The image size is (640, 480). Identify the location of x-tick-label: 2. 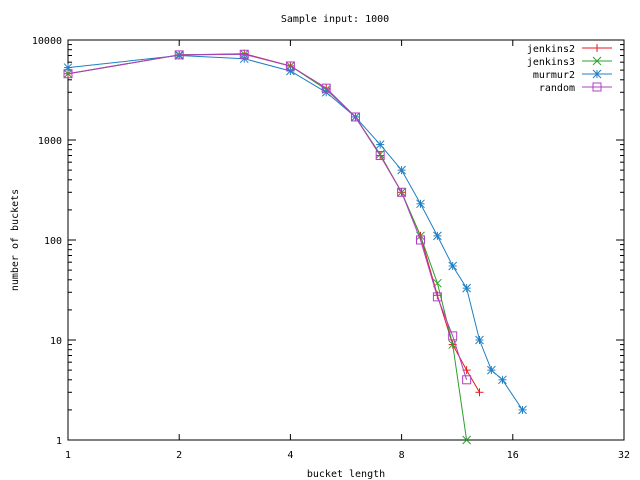
(179, 455).